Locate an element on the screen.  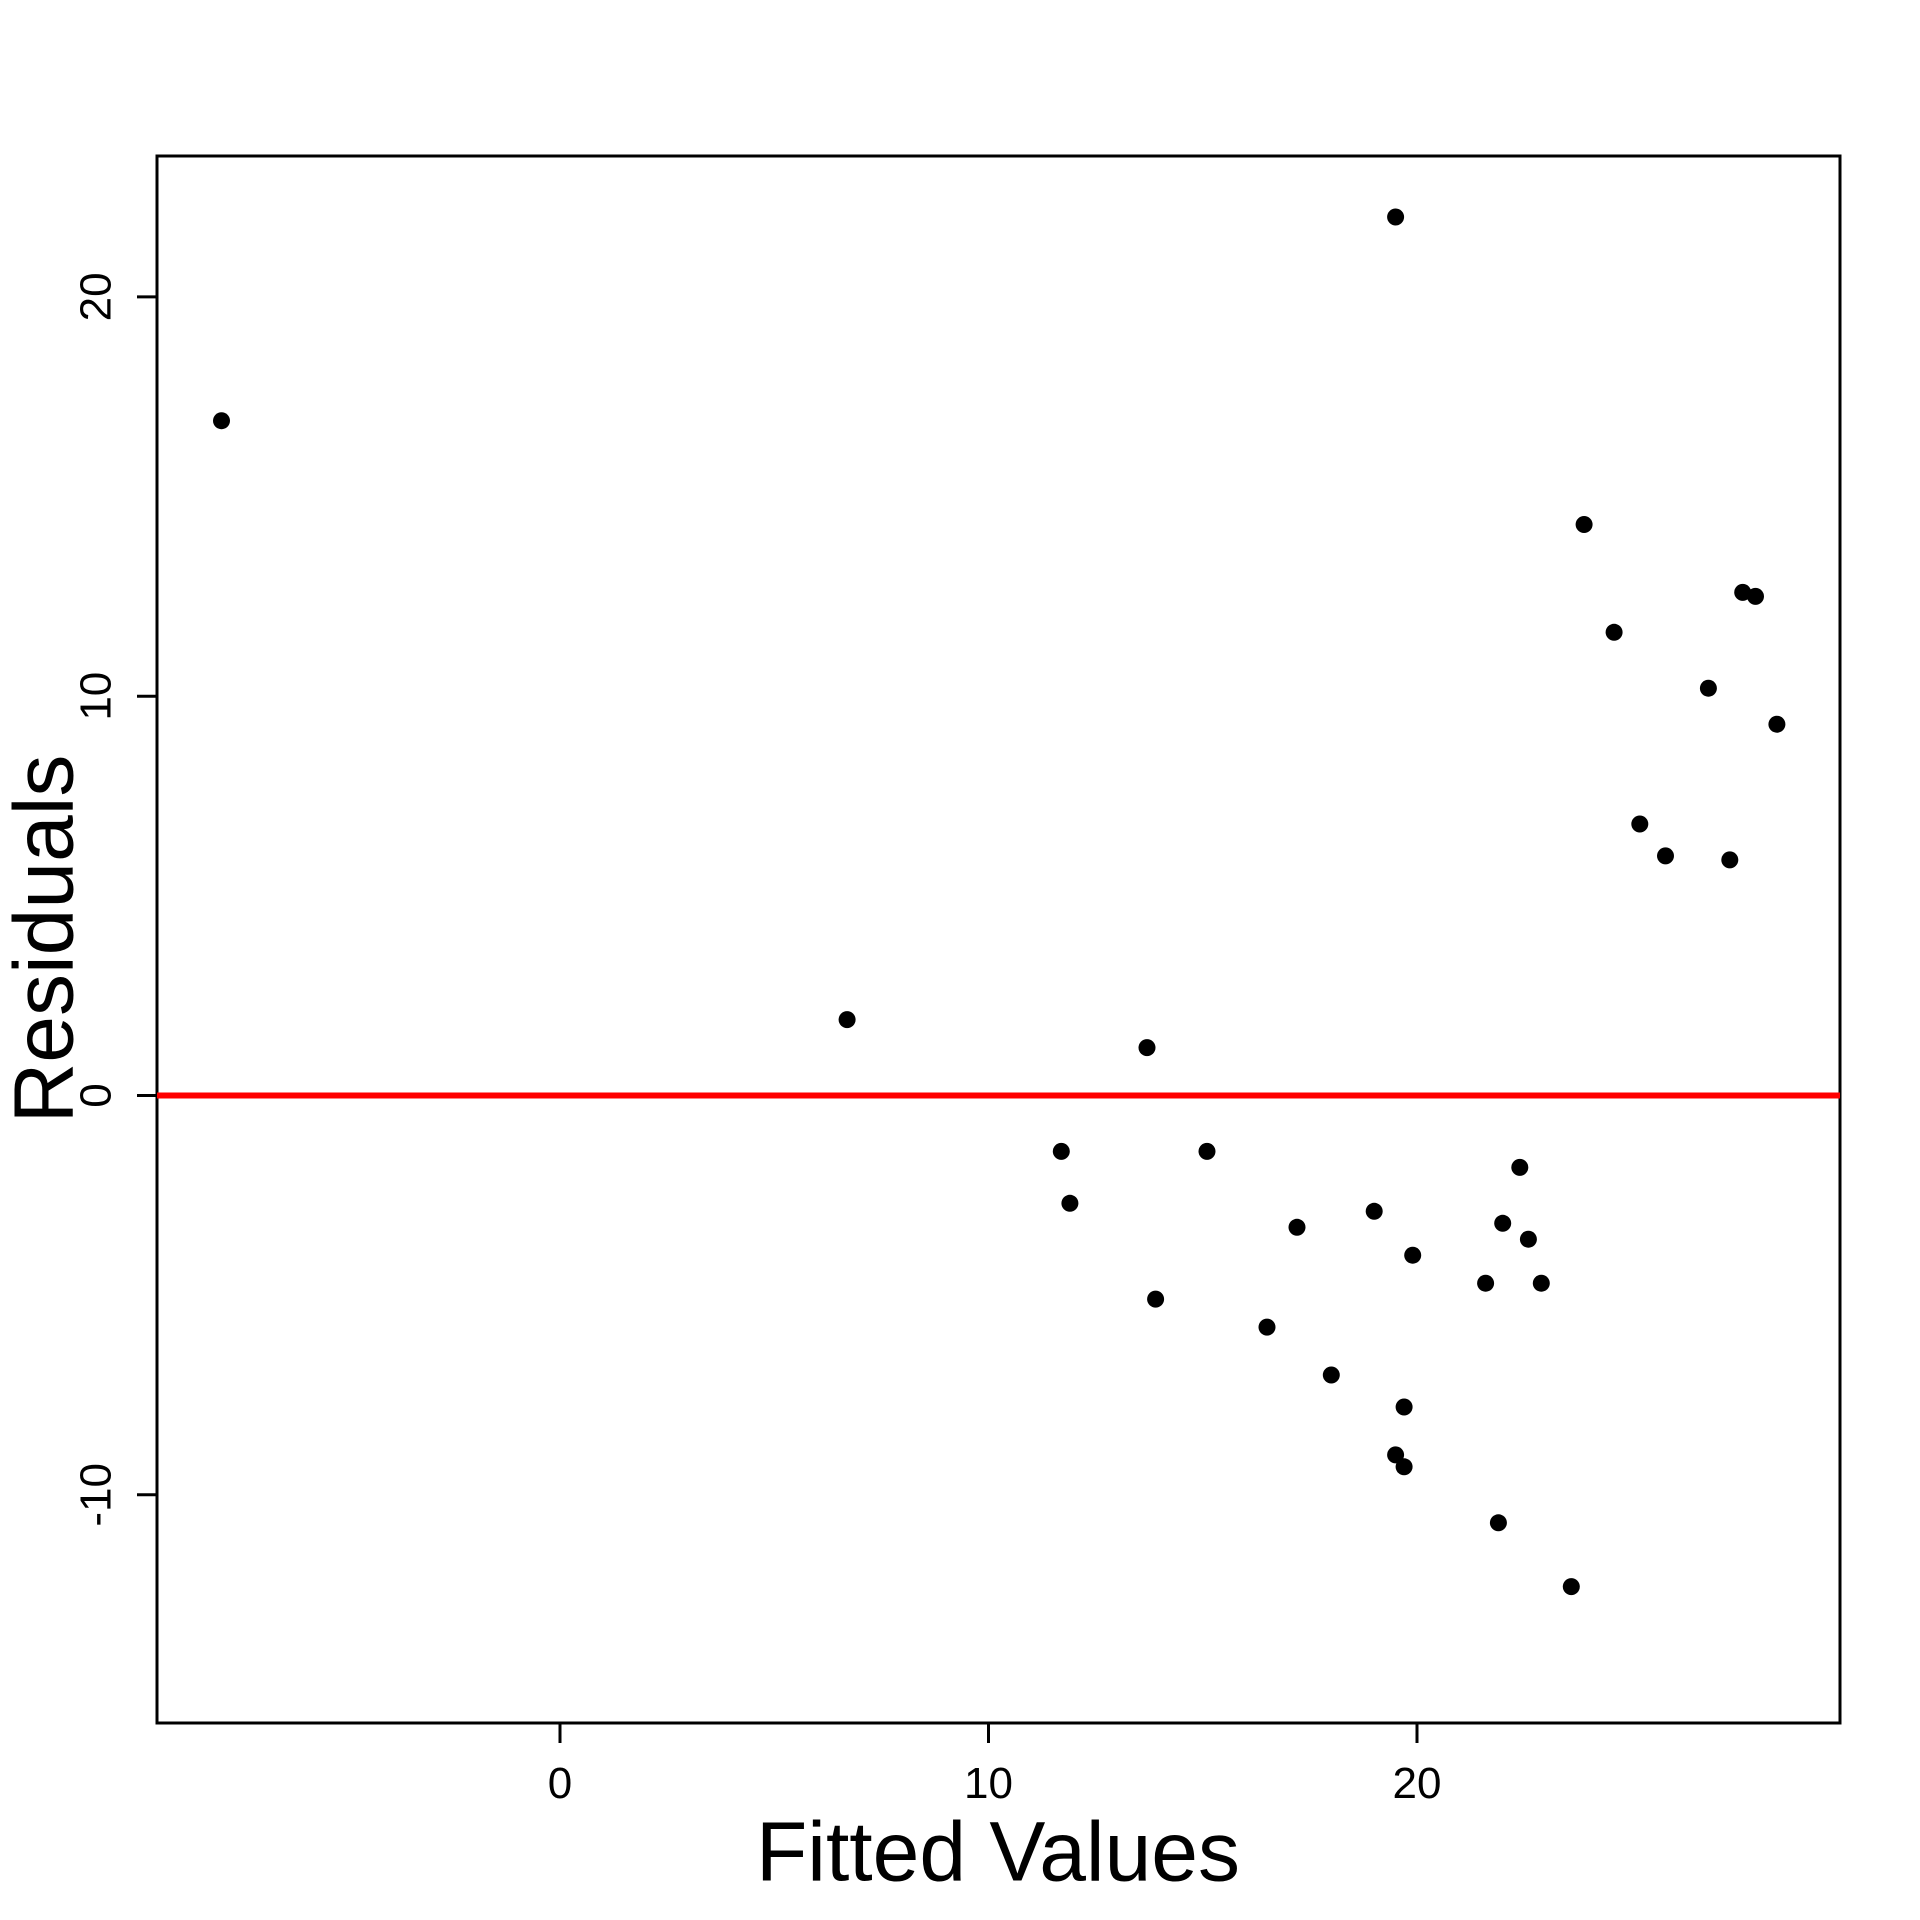
x-tick-label: 20 is located at coordinates (1417, 1783).